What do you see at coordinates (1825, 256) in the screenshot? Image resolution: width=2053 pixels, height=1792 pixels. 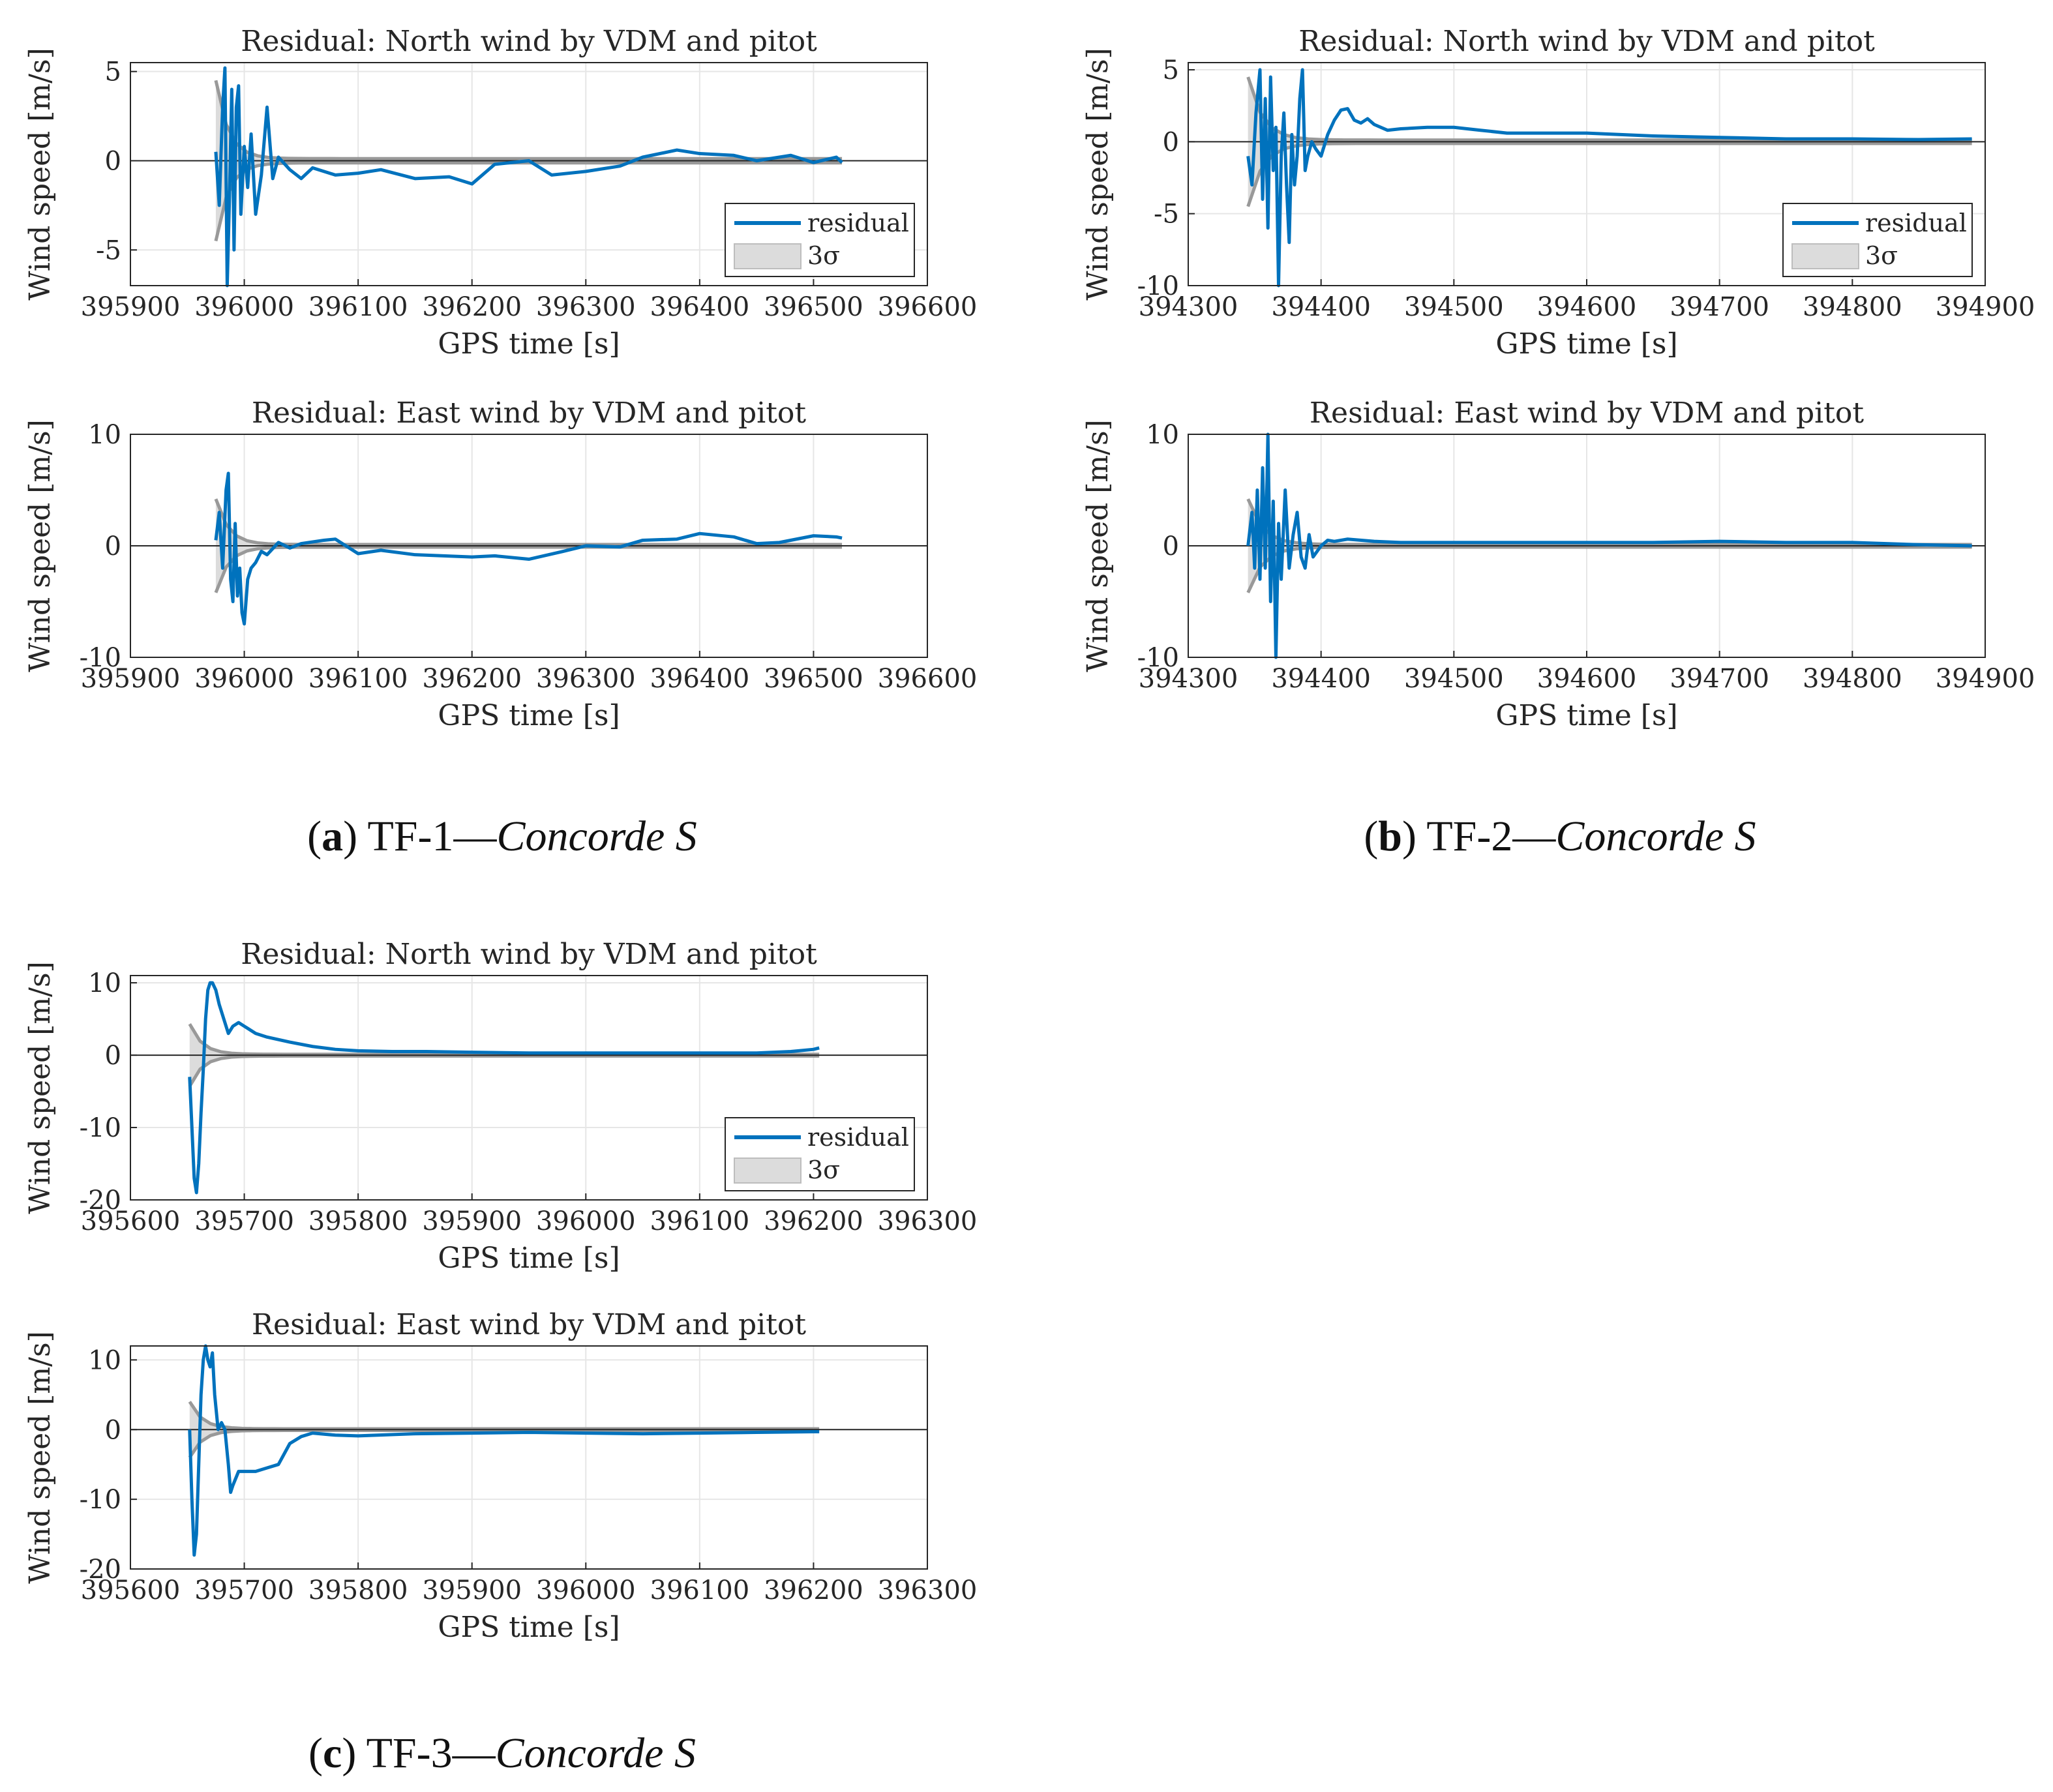 I see `legend-sigma-swatch` at bounding box center [1825, 256].